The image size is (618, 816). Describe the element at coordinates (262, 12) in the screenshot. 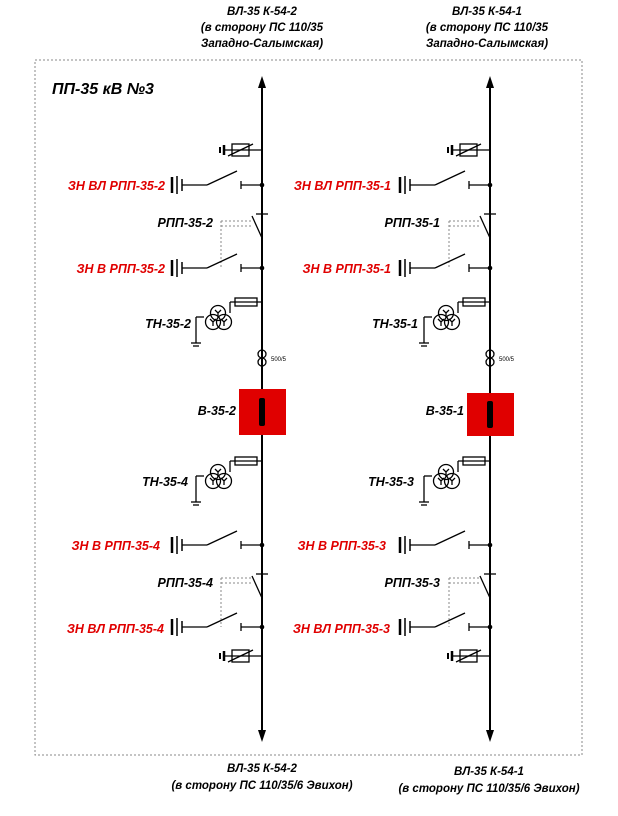

I see `top-left-line-label: ВЛ-35 К-54-2` at that location.